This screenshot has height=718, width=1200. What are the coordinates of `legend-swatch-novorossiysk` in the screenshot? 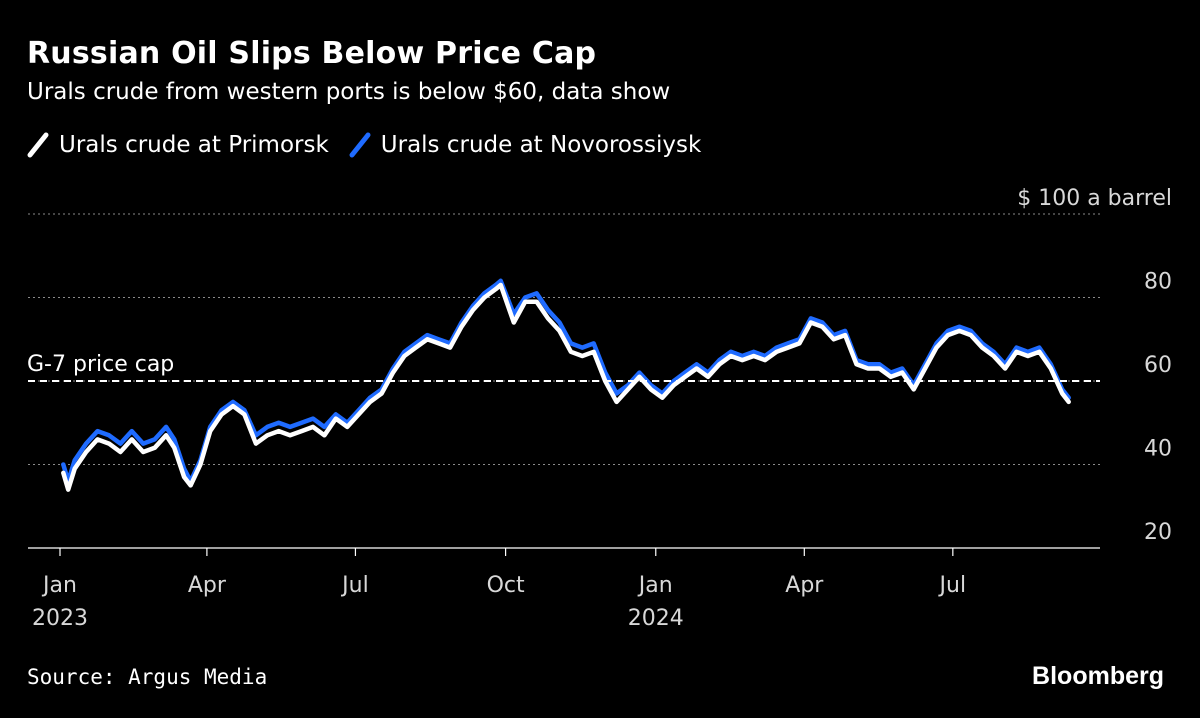 It's located at (360, 145).